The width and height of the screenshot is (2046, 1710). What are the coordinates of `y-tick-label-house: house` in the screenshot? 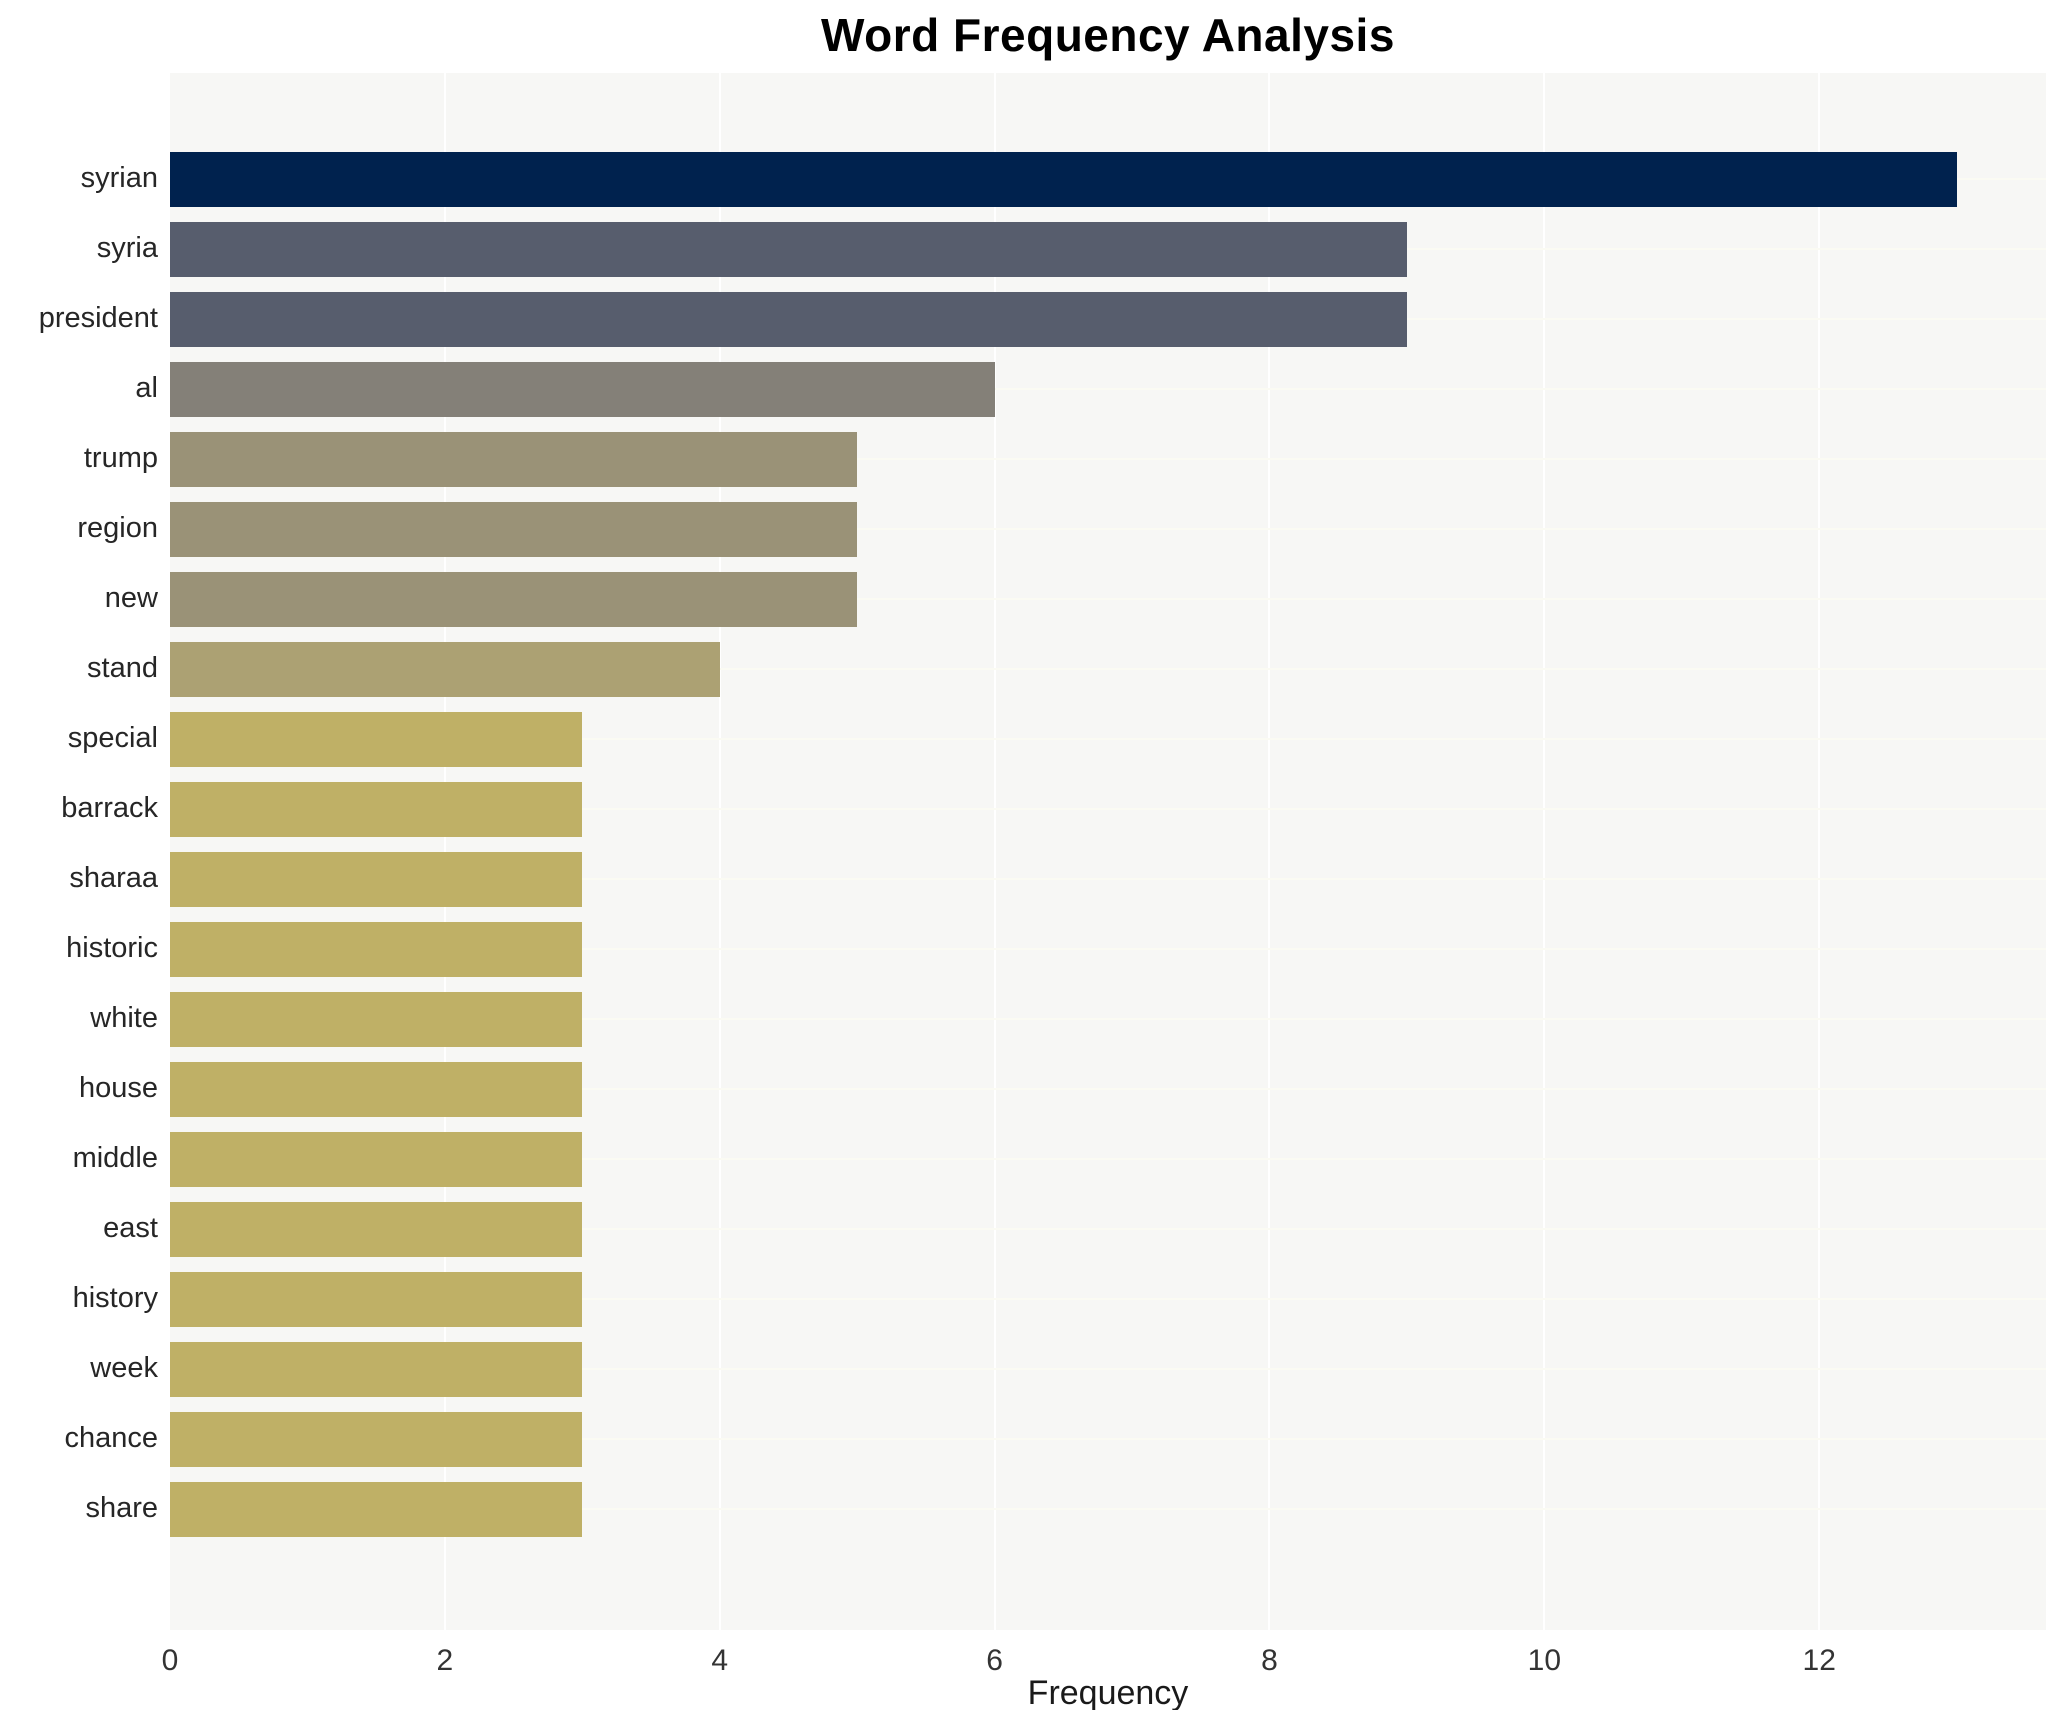 It's located at (118, 1088).